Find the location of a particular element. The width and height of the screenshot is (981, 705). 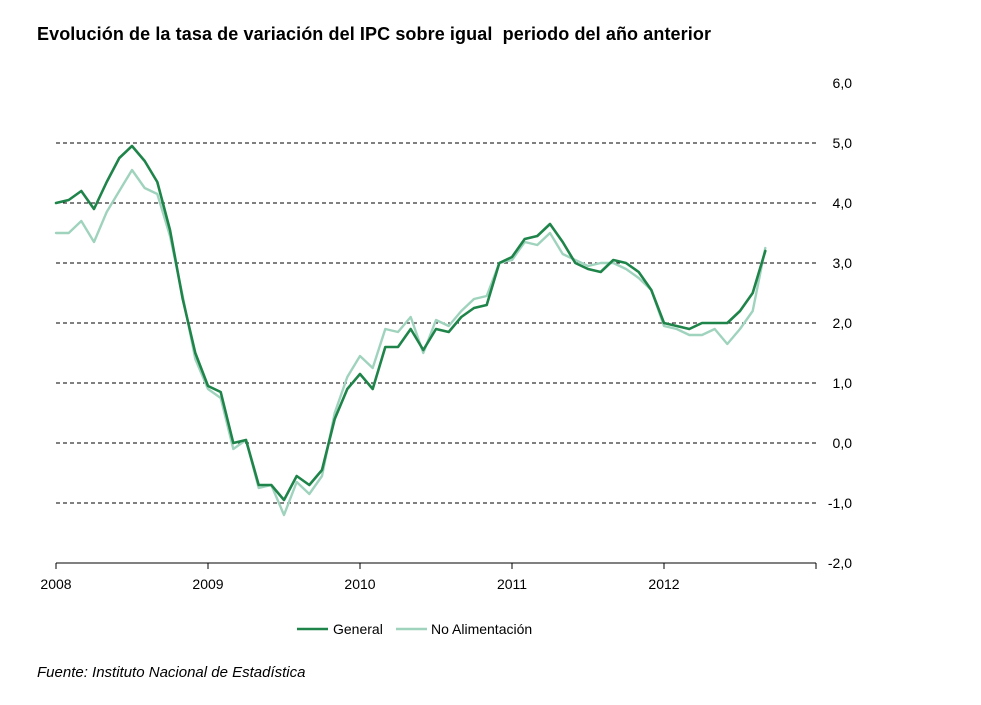

x-tick-label: 2008 is located at coordinates (55, 584).